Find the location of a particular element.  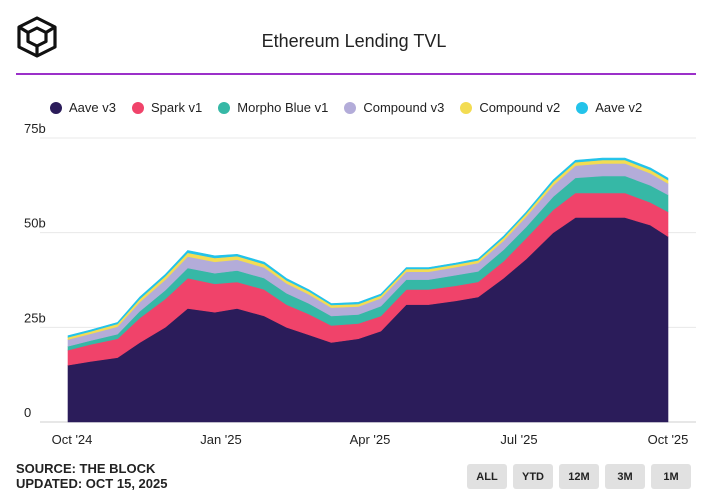

legend-label: Compound v3 is located at coordinates (404, 107).